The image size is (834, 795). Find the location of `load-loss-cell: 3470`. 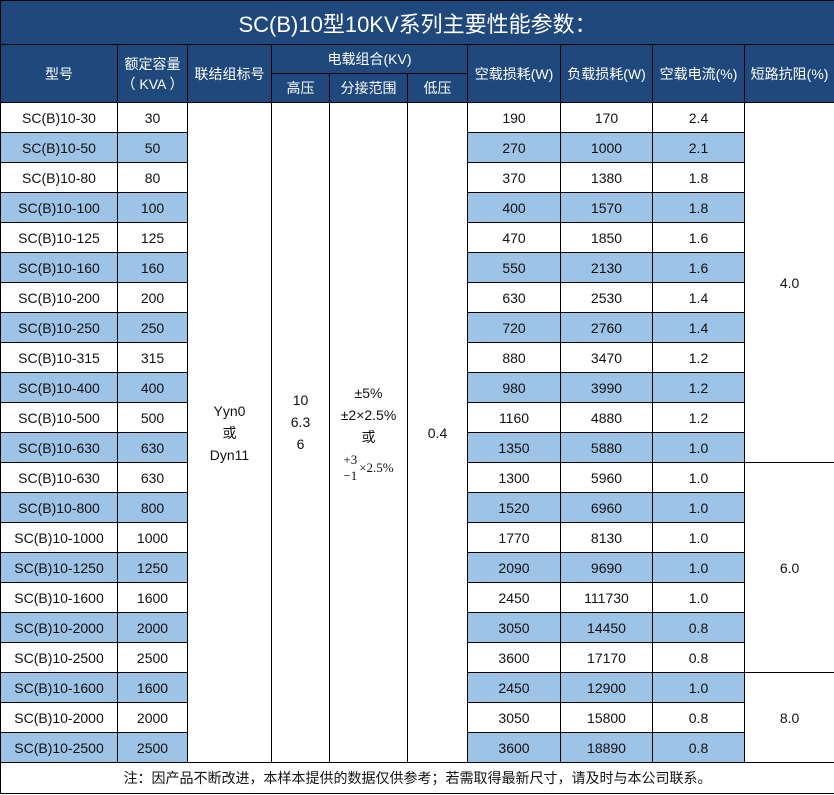

load-loss-cell: 3470 is located at coordinates (606, 357).